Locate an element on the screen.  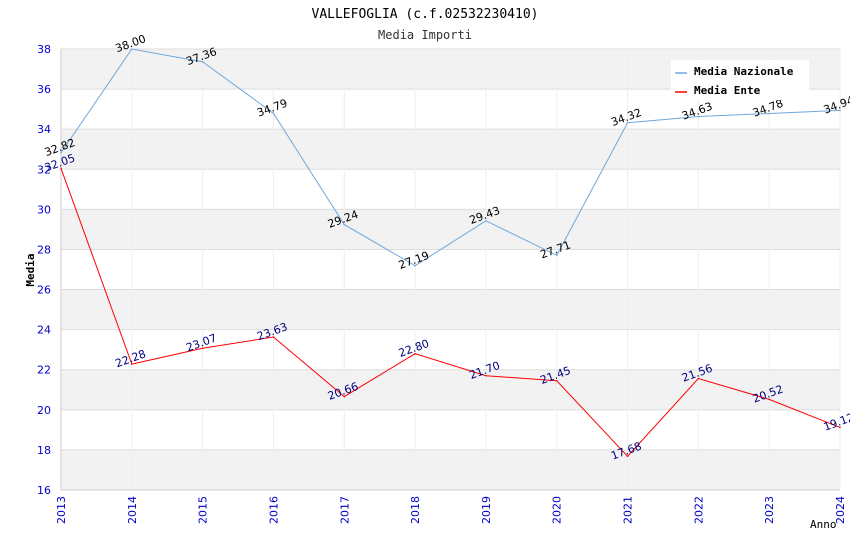
y-tick-label: 20 is located at coordinates (44, 410).